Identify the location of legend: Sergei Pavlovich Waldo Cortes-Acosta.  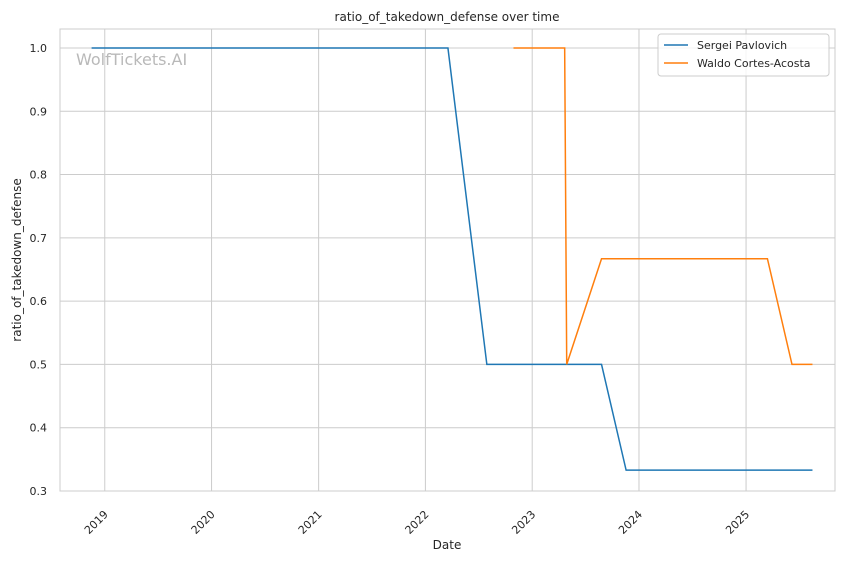
(743, 55).